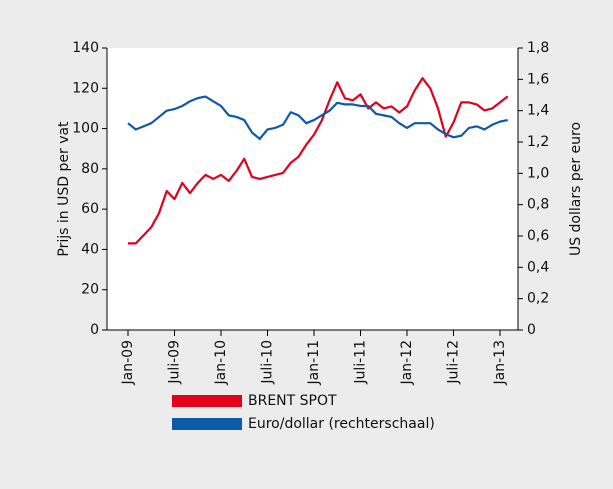  Describe the element at coordinates (538, 48) in the screenshot. I see `y2-tick-label: 1,8` at that location.